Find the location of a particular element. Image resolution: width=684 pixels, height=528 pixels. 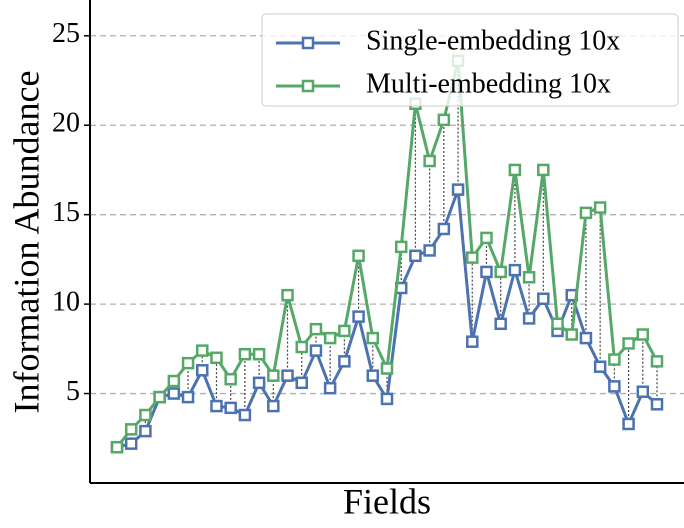

y-tick-label: 10 is located at coordinates (66, 302).